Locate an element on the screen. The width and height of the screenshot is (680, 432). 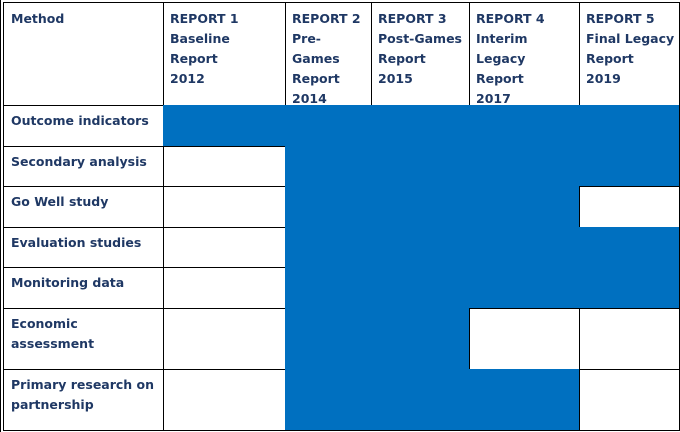
cell-text: REPORT 5 is located at coordinates (620, 18).